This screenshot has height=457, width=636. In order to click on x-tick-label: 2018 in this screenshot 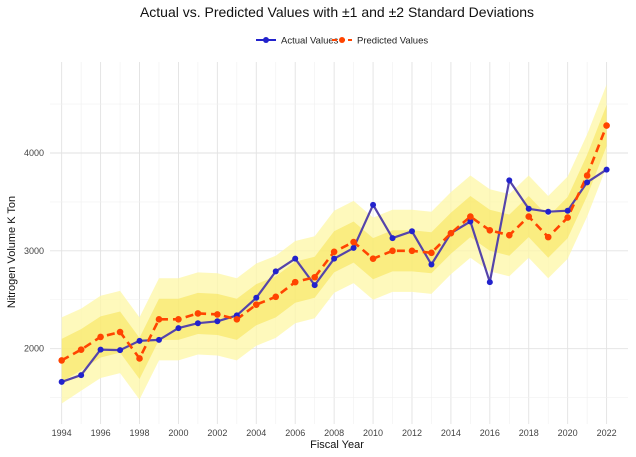, I will do `click(529, 433)`.